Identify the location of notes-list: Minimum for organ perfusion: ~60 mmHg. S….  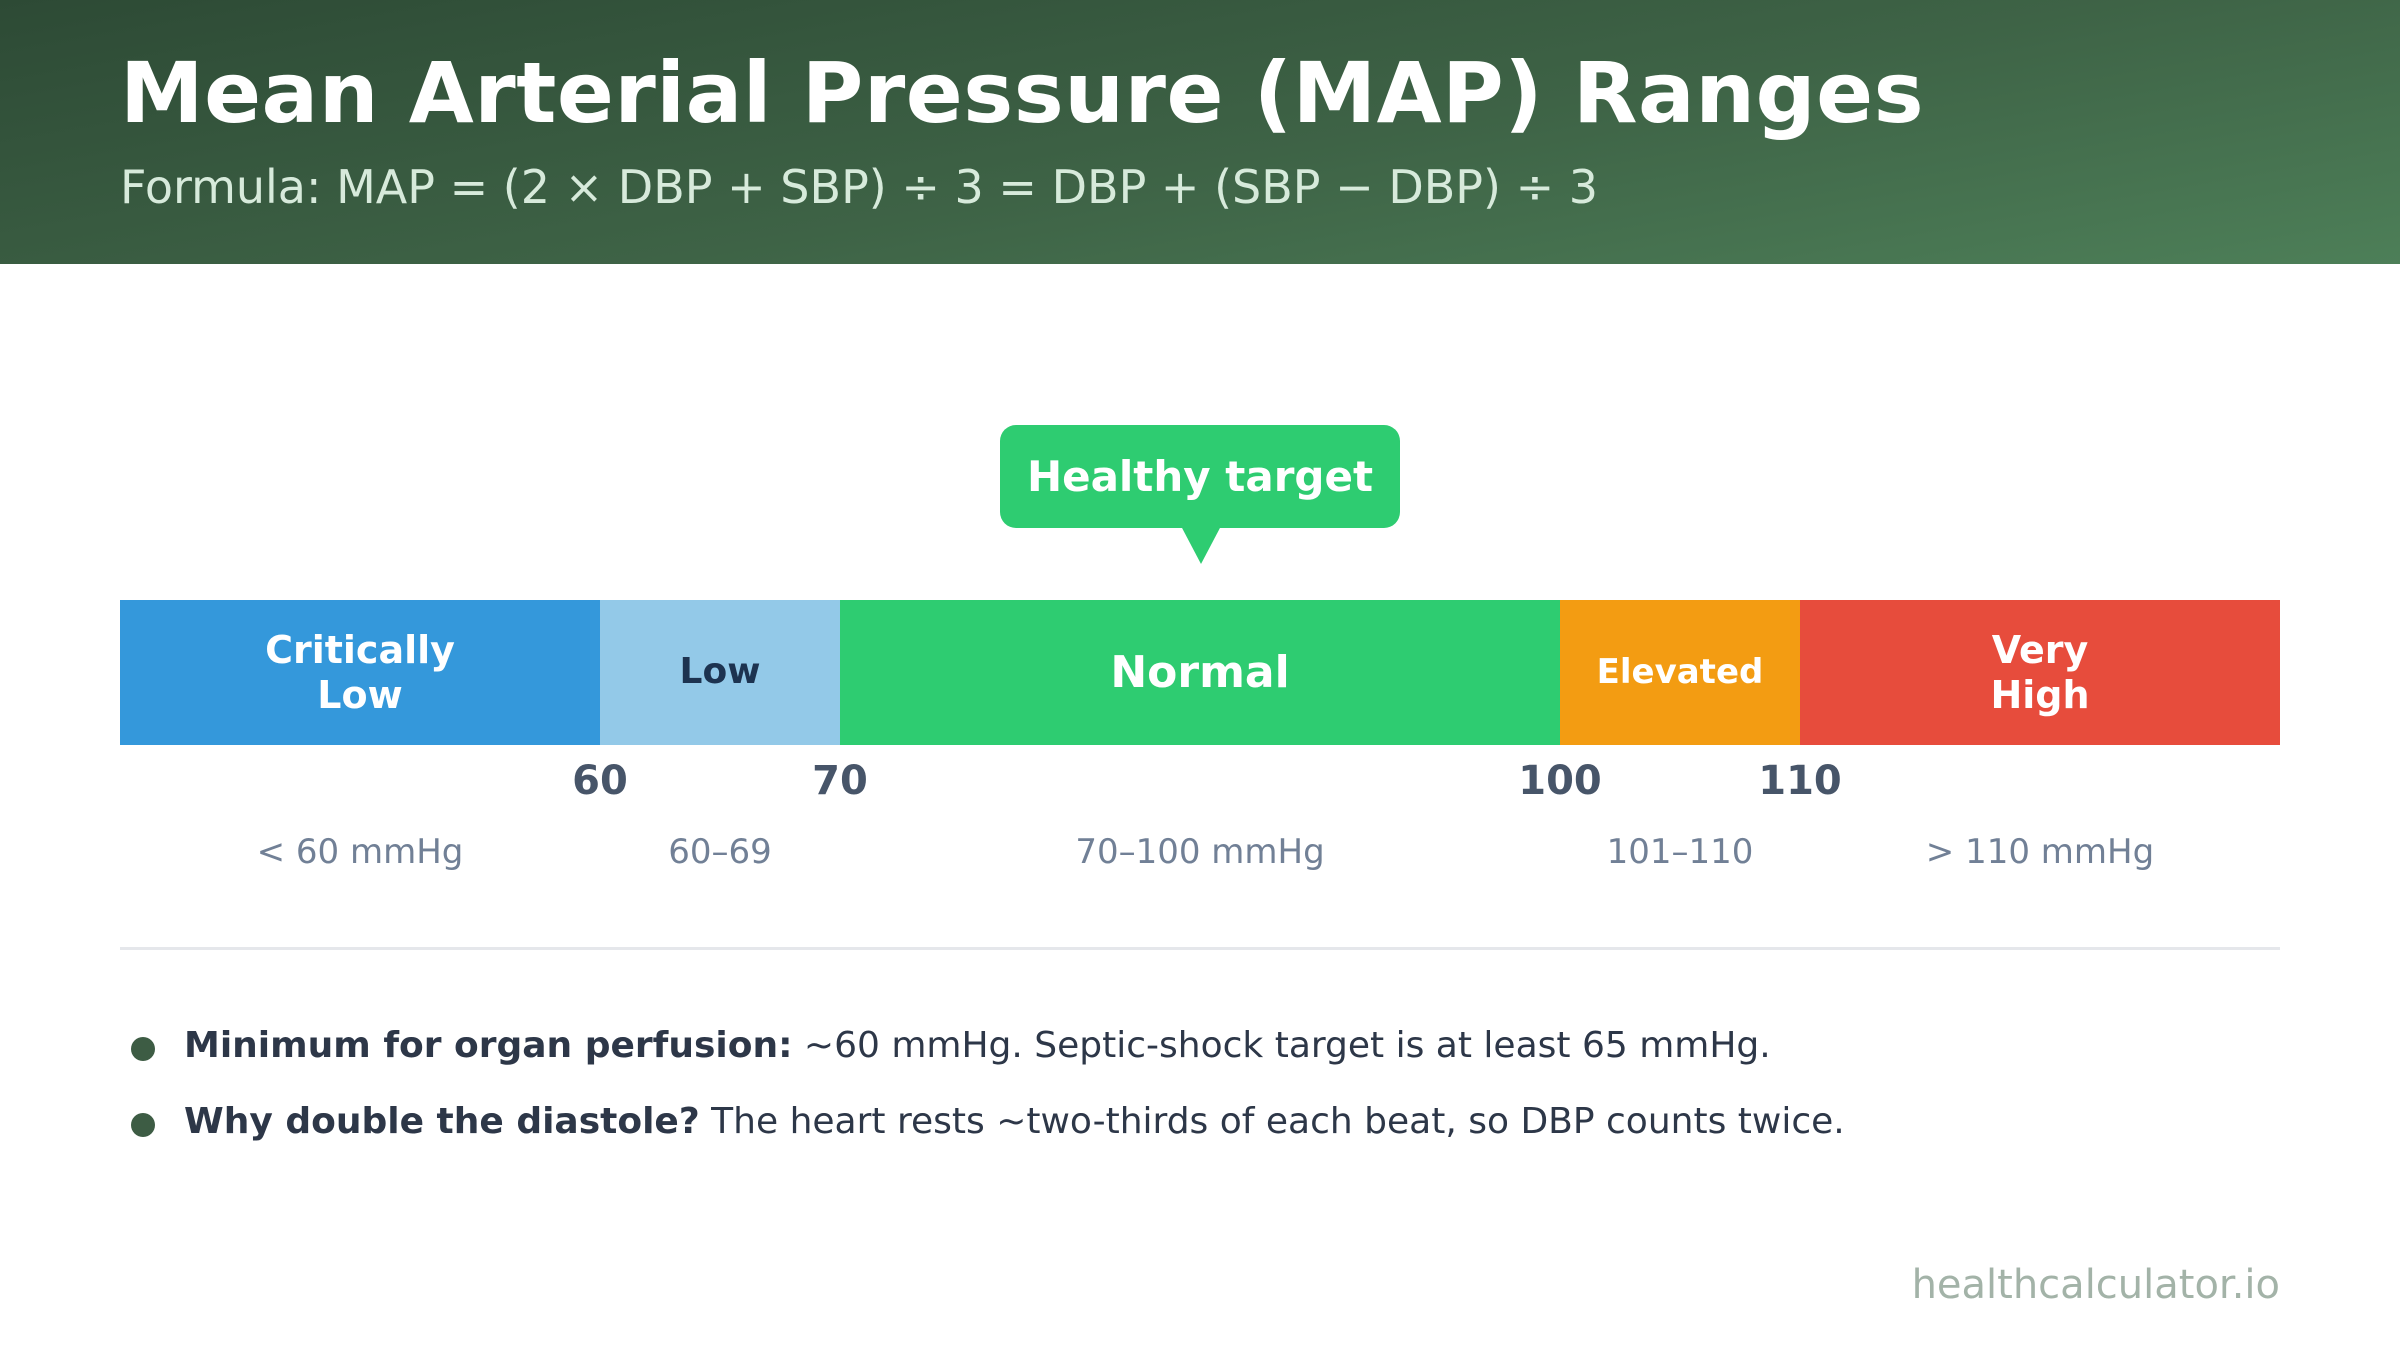
(1200, 1101).